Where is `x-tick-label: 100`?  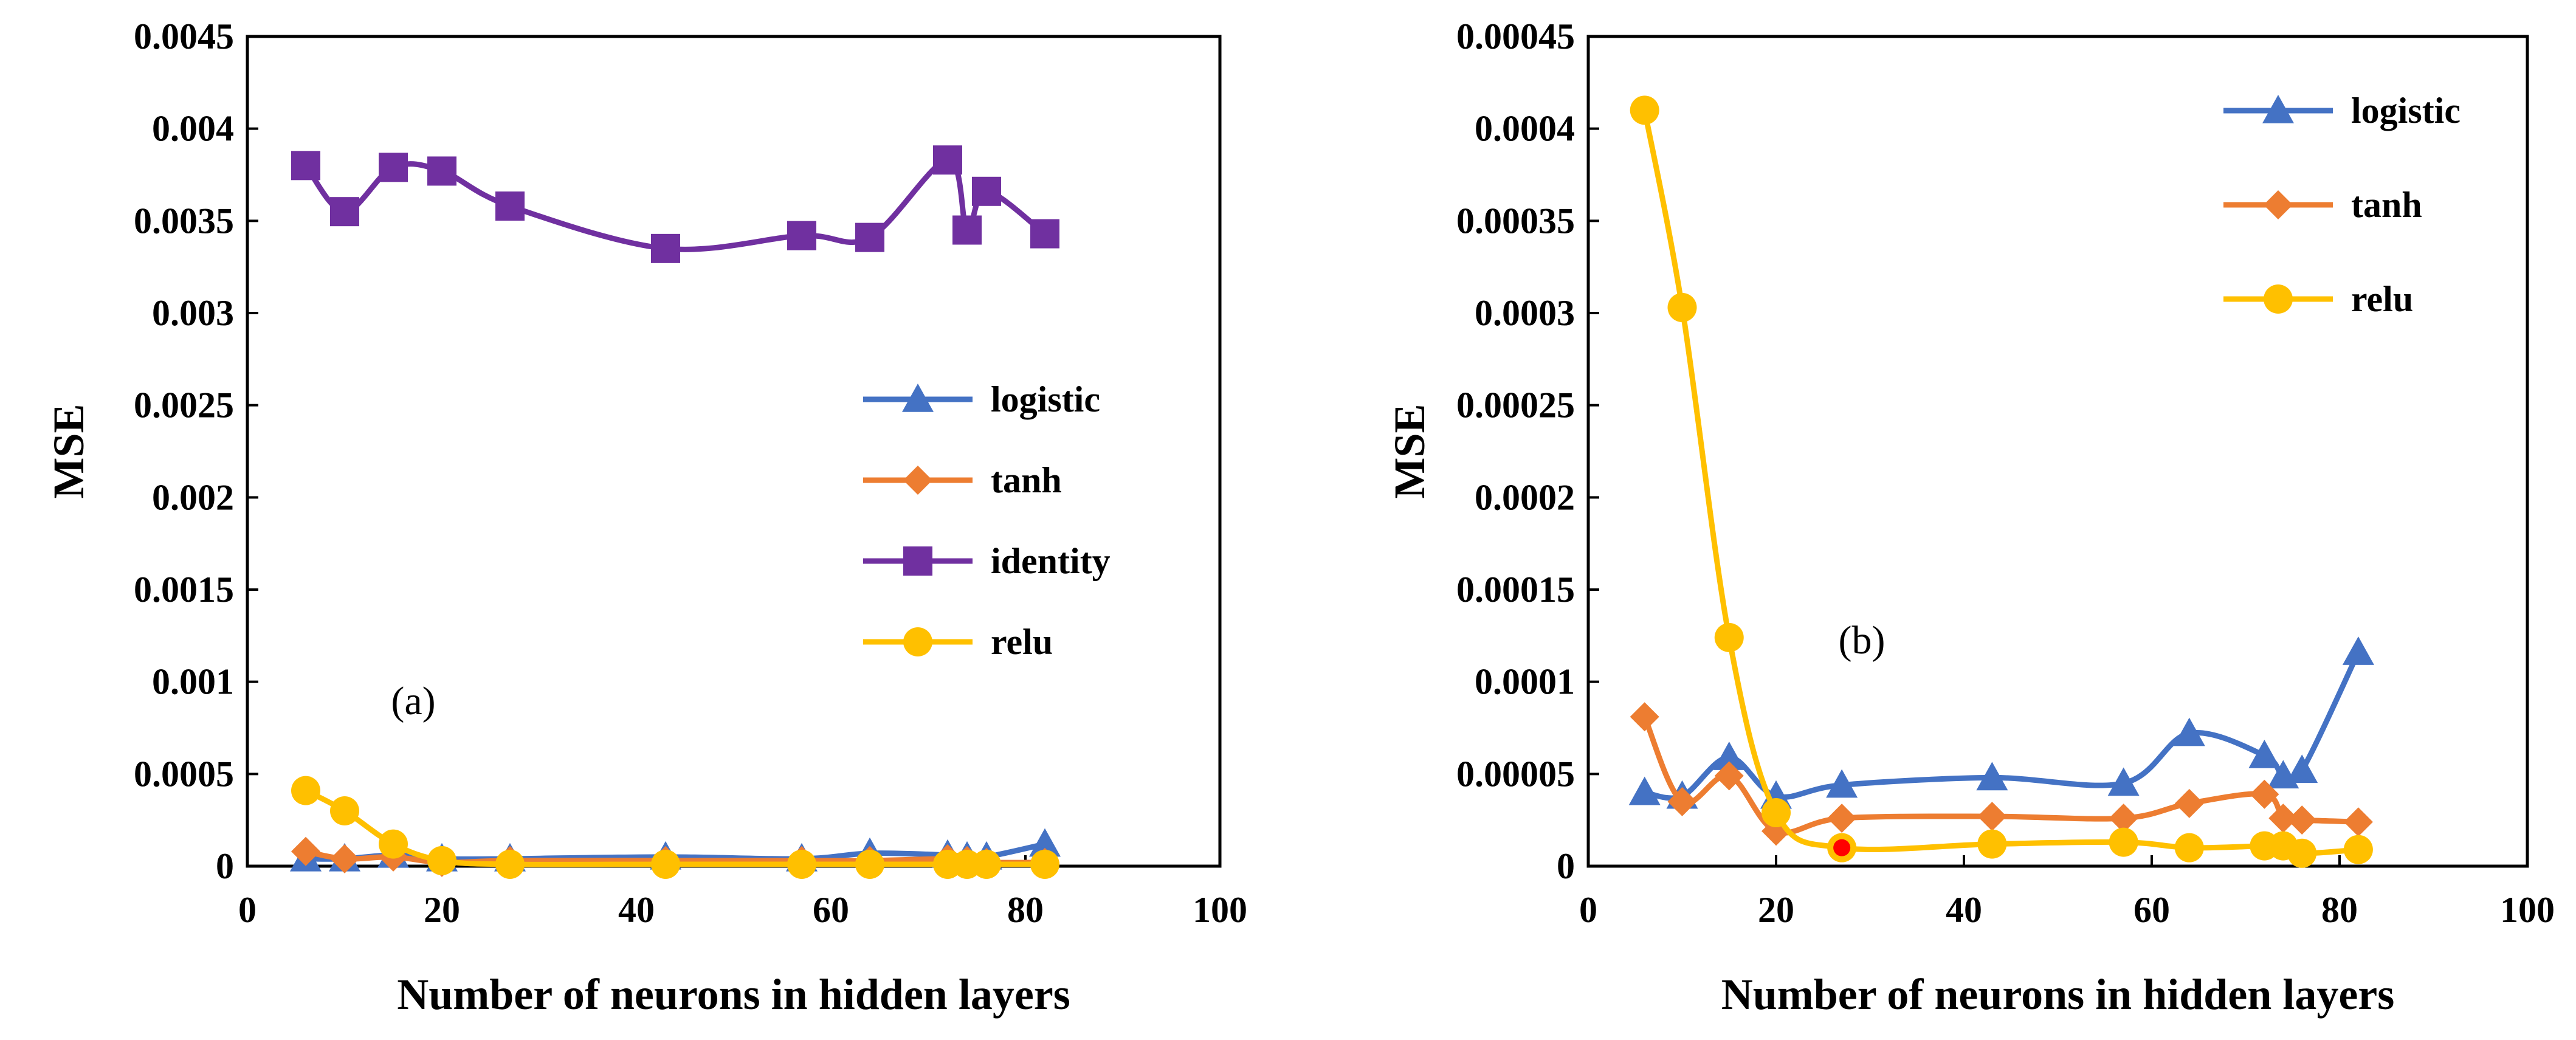 x-tick-label: 100 is located at coordinates (2527, 910).